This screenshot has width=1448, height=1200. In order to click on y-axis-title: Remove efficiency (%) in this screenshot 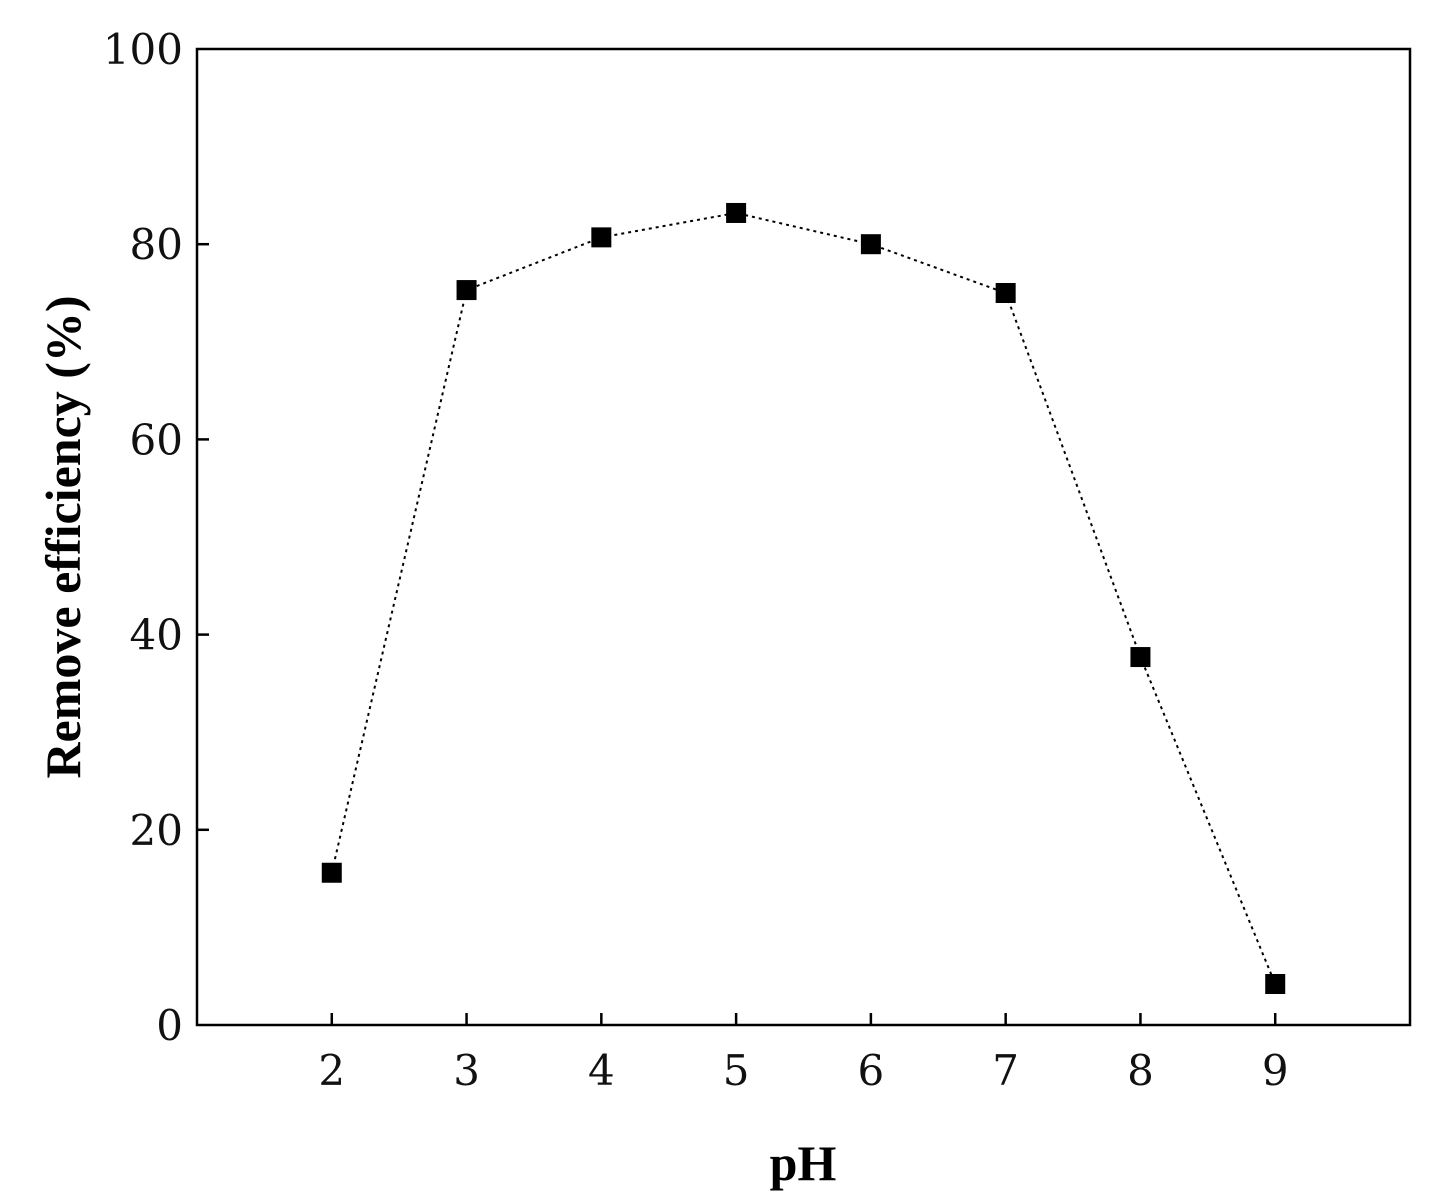, I will do `click(63, 536)`.